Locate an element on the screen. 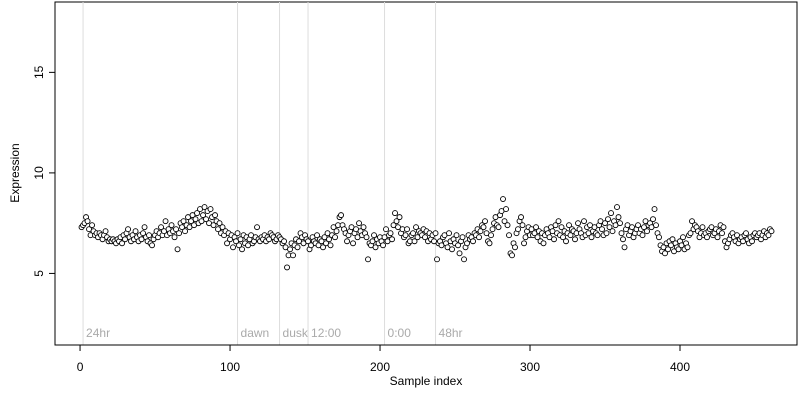  marker-label: 0:00 is located at coordinates (400, 333).